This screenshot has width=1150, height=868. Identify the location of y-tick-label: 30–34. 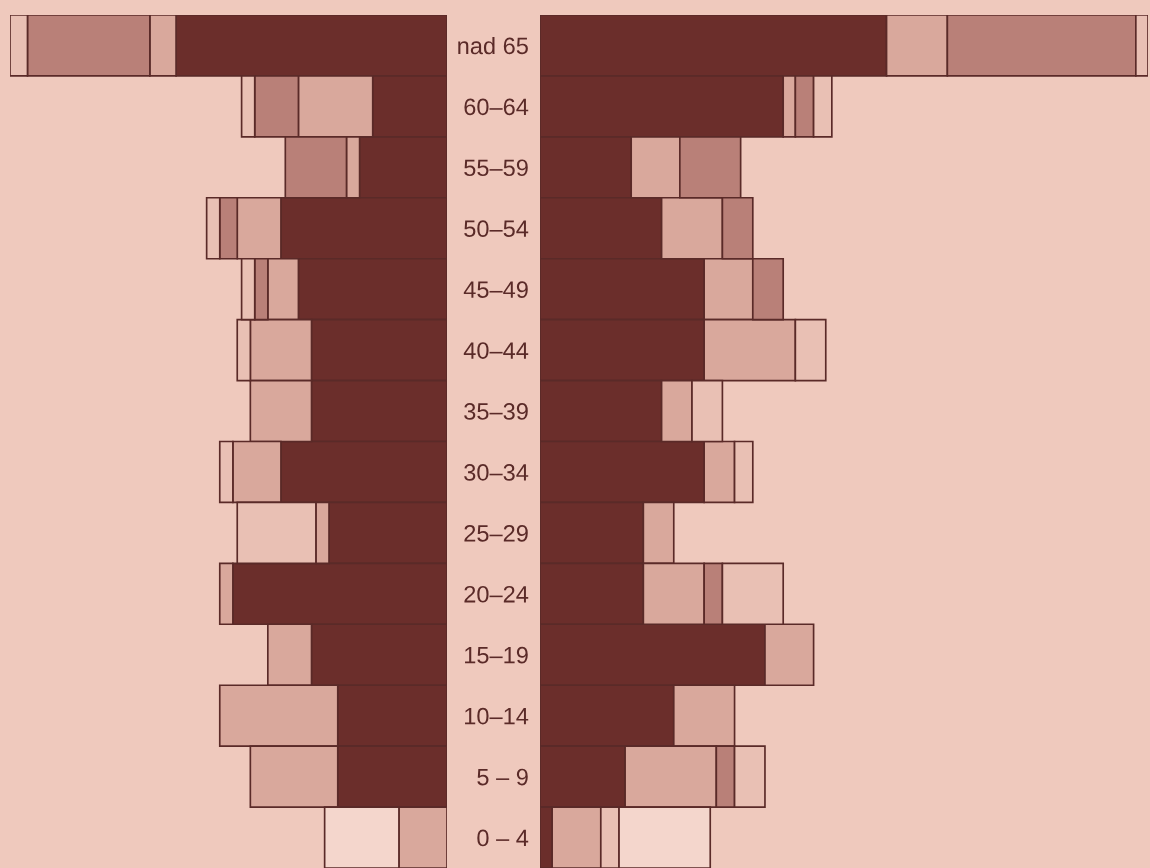
(496, 472).